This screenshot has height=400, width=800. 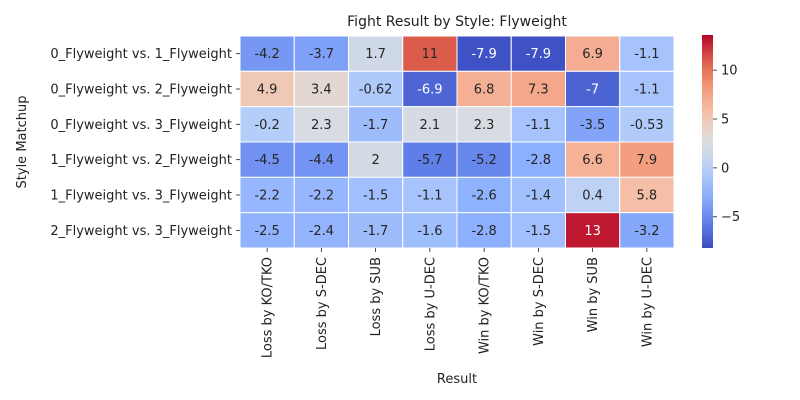 I want to click on cell-label: -1.6, so click(x=429, y=231).